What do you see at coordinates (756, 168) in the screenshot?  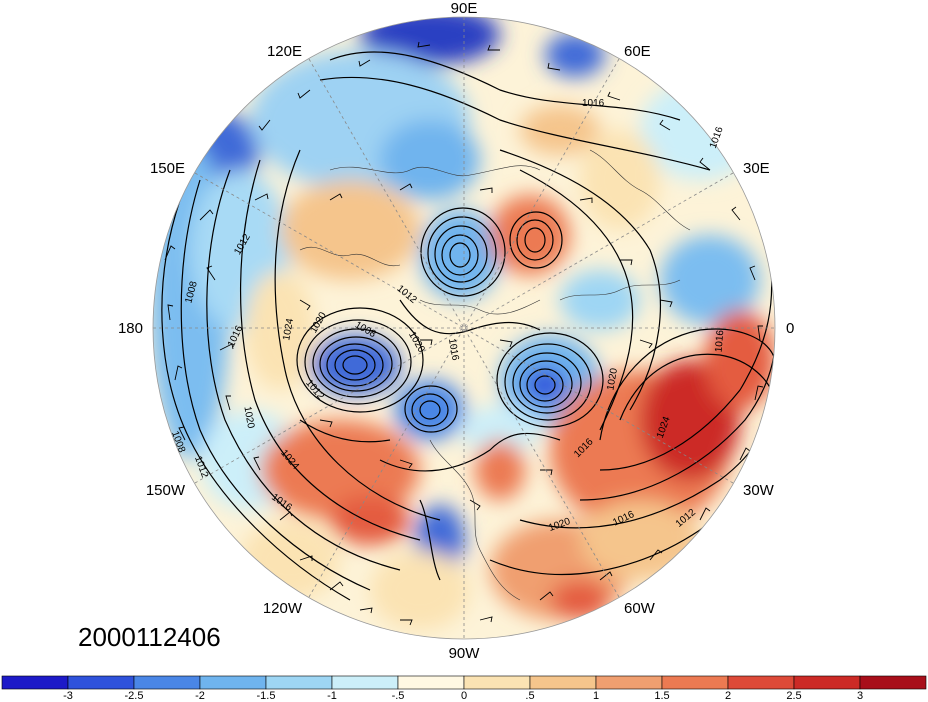 I see `lon-label-30e: 30E` at bounding box center [756, 168].